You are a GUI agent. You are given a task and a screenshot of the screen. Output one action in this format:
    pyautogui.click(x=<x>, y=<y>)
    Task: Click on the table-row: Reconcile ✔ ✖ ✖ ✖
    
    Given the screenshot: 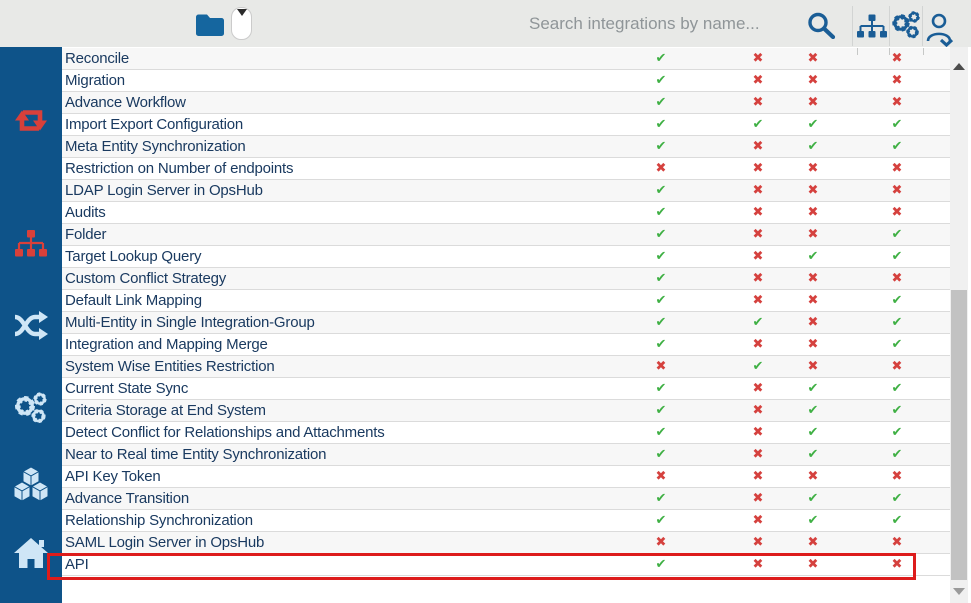 What is the action you would take?
    pyautogui.click(x=506, y=59)
    